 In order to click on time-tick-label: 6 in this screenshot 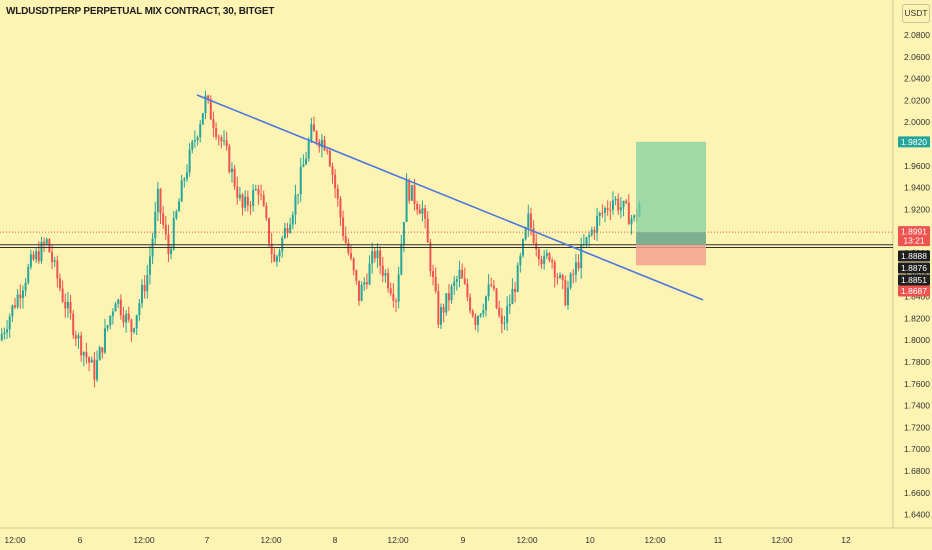, I will do `click(80, 540)`.